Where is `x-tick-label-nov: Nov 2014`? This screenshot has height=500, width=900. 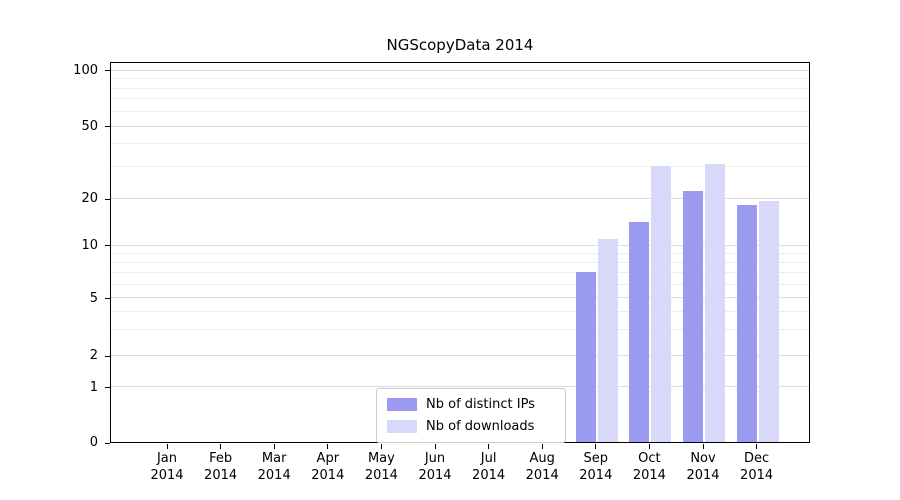 x-tick-label-nov: Nov 2014 is located at coordinates (703, 467).